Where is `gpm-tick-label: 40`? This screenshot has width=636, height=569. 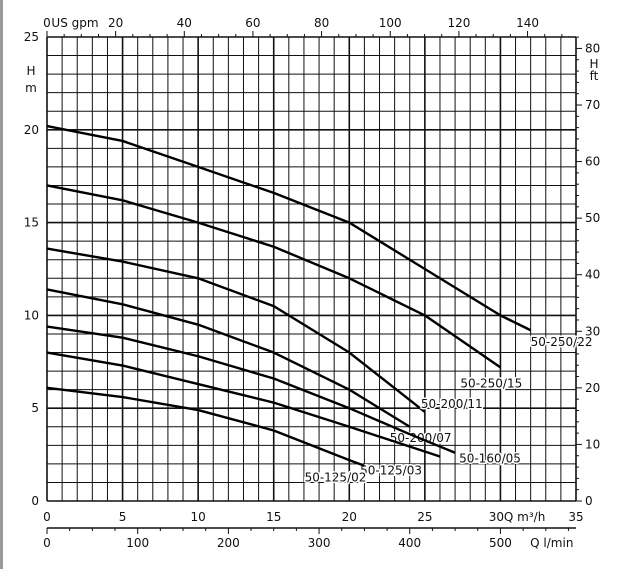 gpm-tick-label: 40 is located at coordinates (184, 23).